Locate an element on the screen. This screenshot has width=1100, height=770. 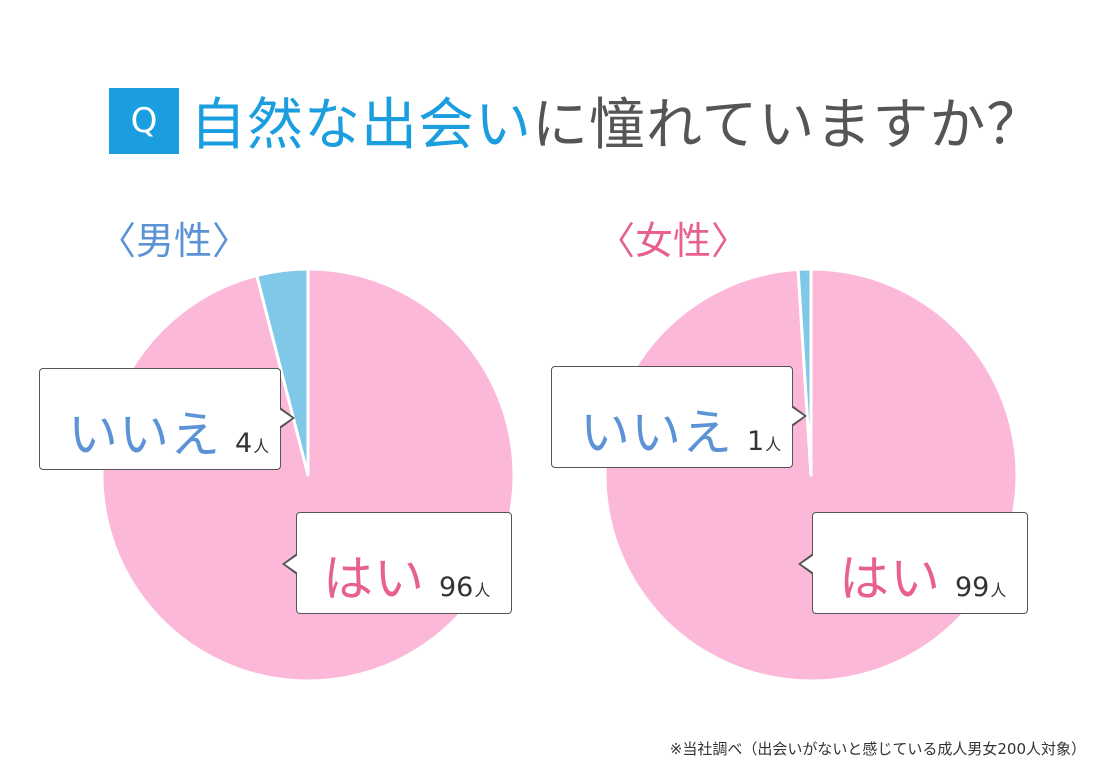
male-no-count: 4 is located at coordinates (244, 443).